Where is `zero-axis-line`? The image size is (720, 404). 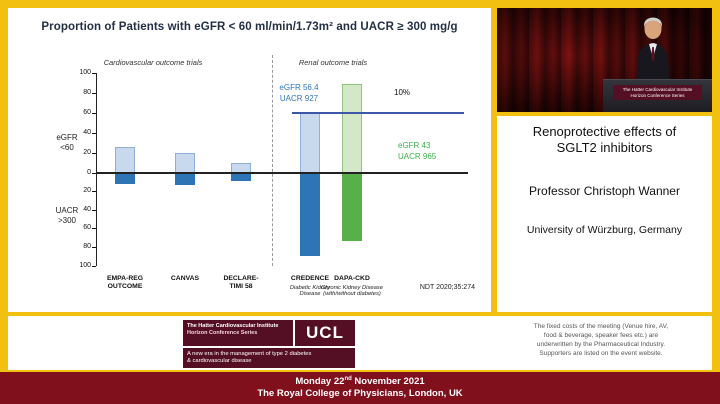 zero-axis-line is located at coordinates (282, 173).